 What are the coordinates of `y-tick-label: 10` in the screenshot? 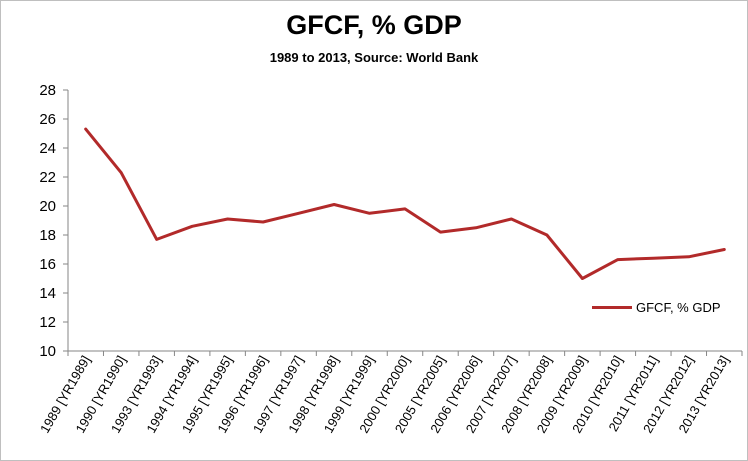 It's located at (47, 351).